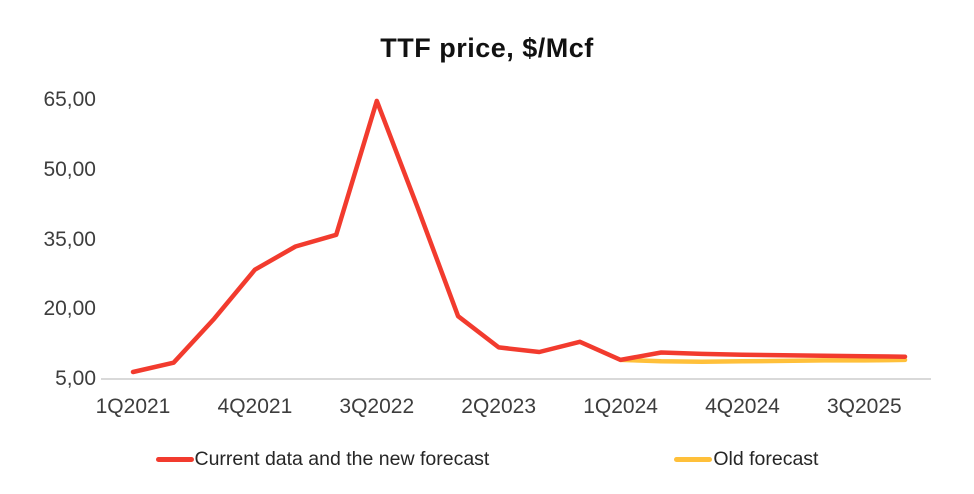 This screenshot has width=974, height=494. I want to click on x-axis-tick-label: 3Q2022, so click(377, 406).